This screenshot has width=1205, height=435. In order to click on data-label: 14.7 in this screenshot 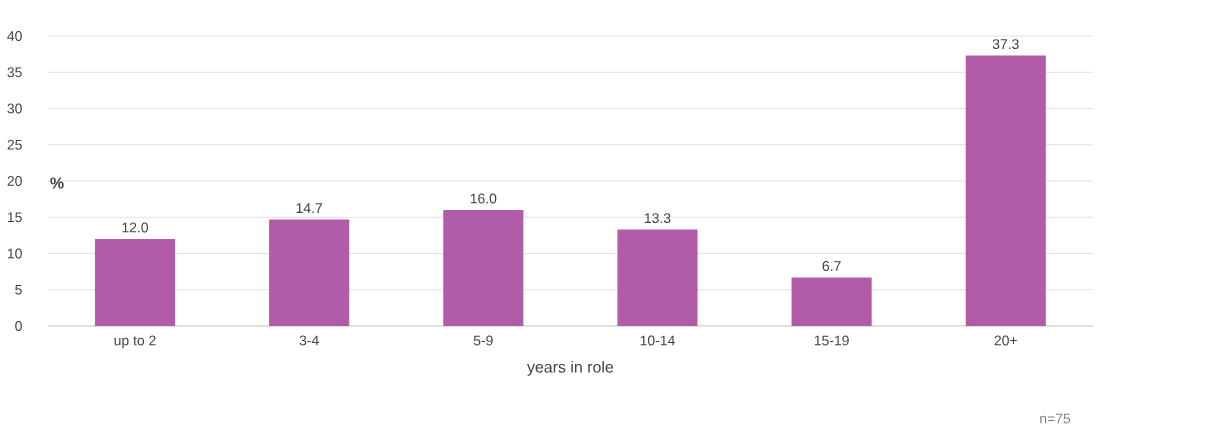, I will do `click(309, 208)`.